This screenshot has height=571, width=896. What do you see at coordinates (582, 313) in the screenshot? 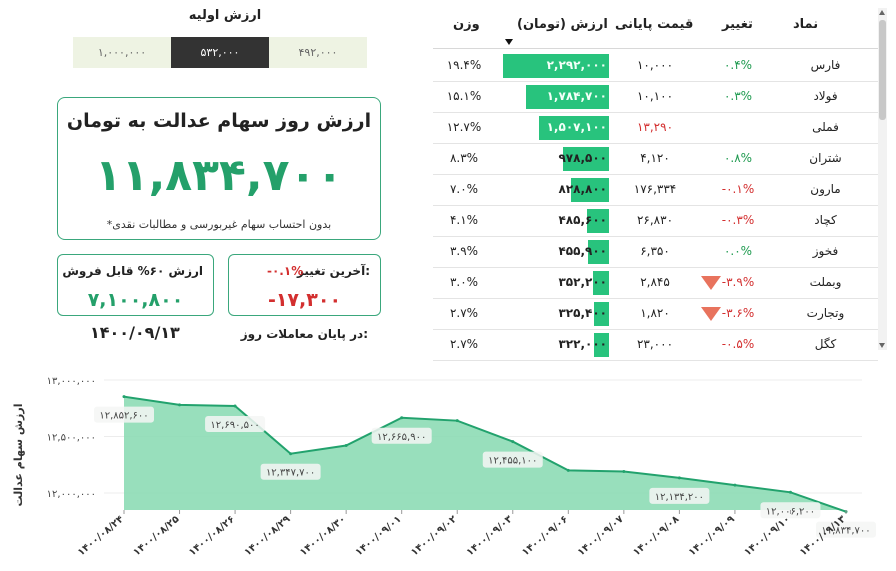
I see `row-value-text: ۳۲۵,۴۰۰` at bounding box center [582, 313].